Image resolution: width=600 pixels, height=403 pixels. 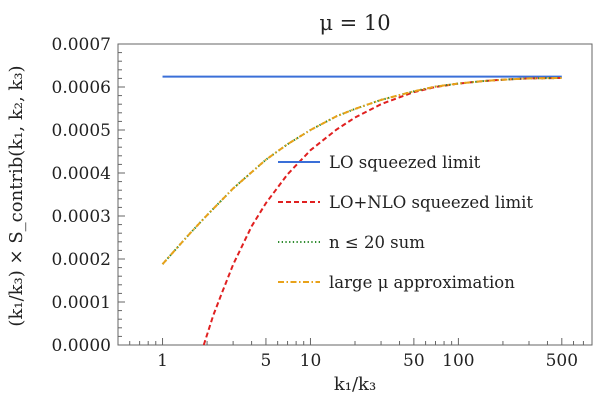 I want to click on legend-label: n ≤ 20 sum, so click(x=377, y=242).